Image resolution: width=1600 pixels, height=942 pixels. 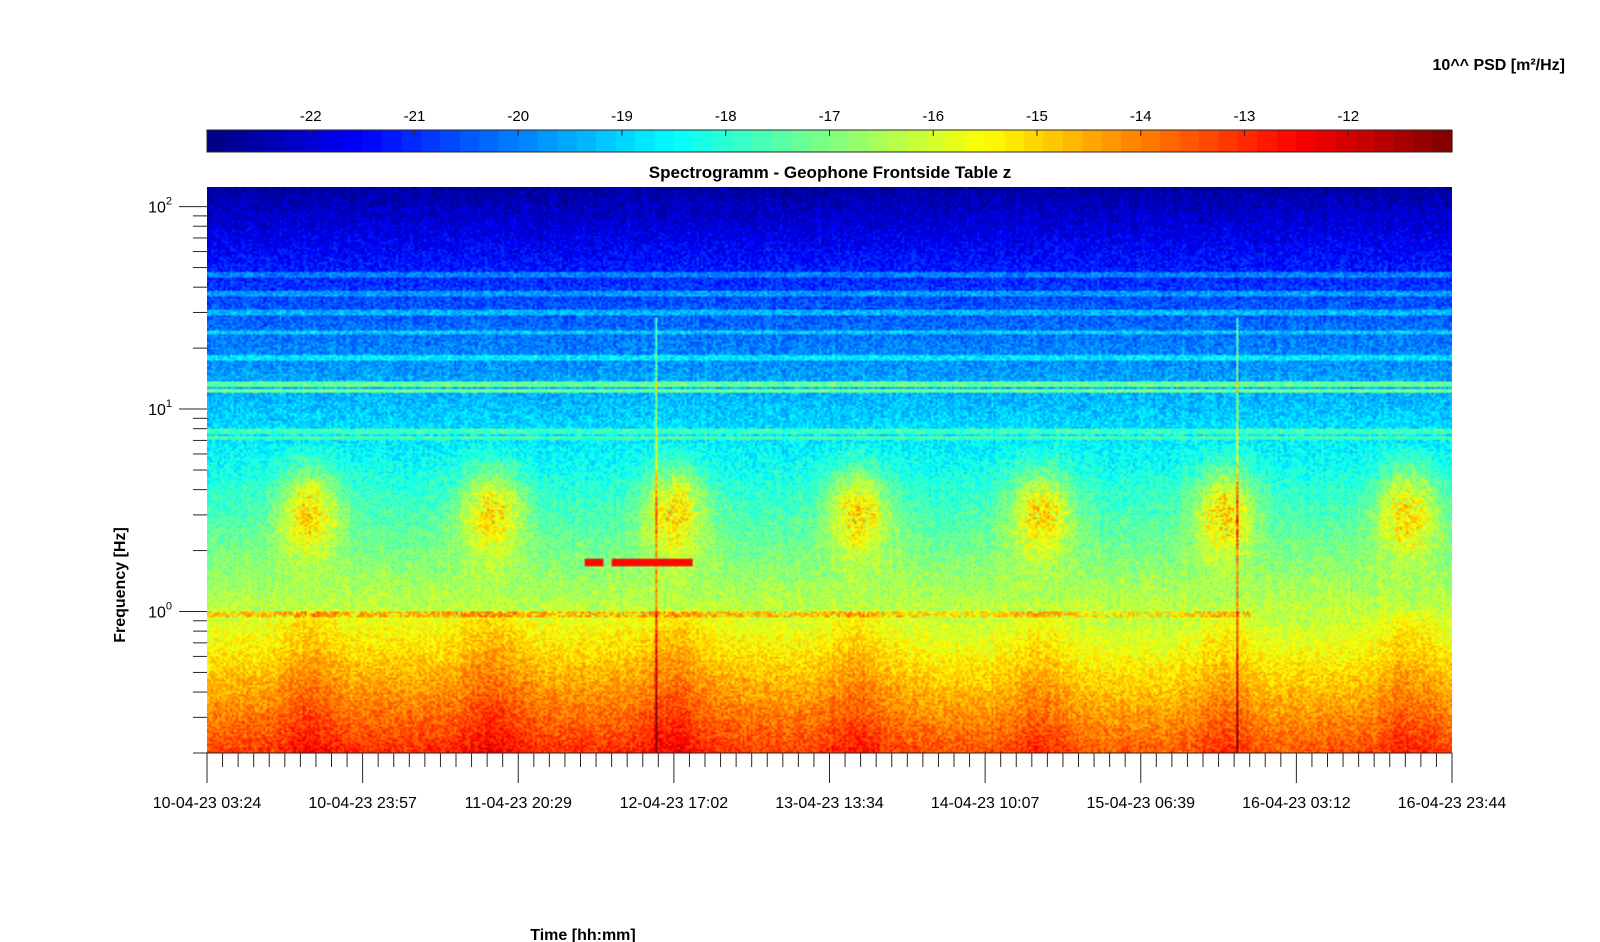 I want to click on x-tick-label: 16-04-23 03:12, so click(x=1296, y=803).